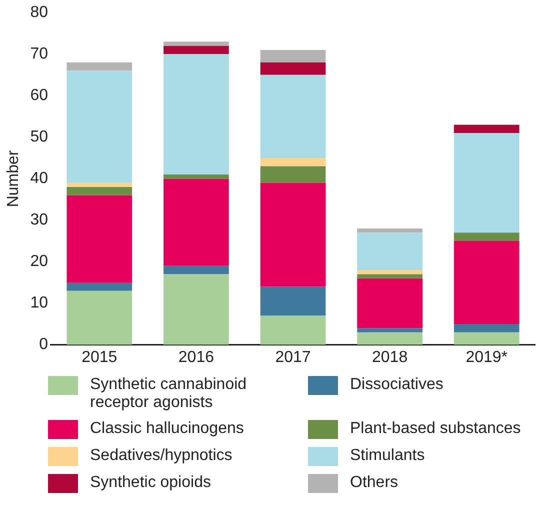 Image resolution: width=545 pixels, height=527 pixels. Describe the element at coordinates (100, 357) in the screenshot. I see `x-tick-label: 2015` at that location.